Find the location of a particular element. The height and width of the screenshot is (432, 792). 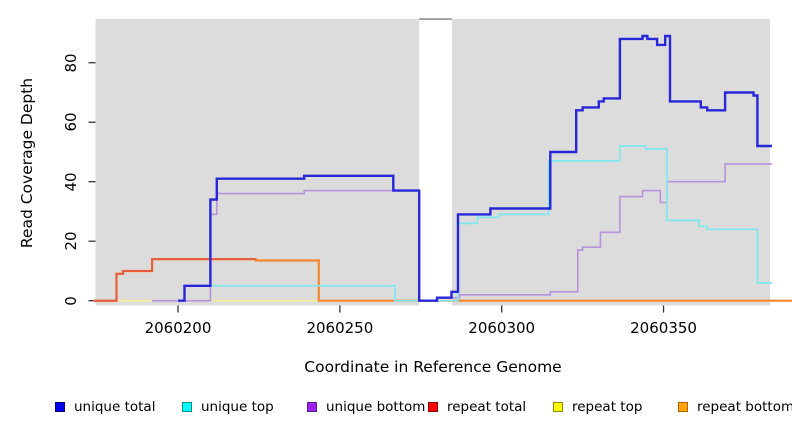

legend-item-unique-bottom: unique bottom is located at coordinates (366, 407).